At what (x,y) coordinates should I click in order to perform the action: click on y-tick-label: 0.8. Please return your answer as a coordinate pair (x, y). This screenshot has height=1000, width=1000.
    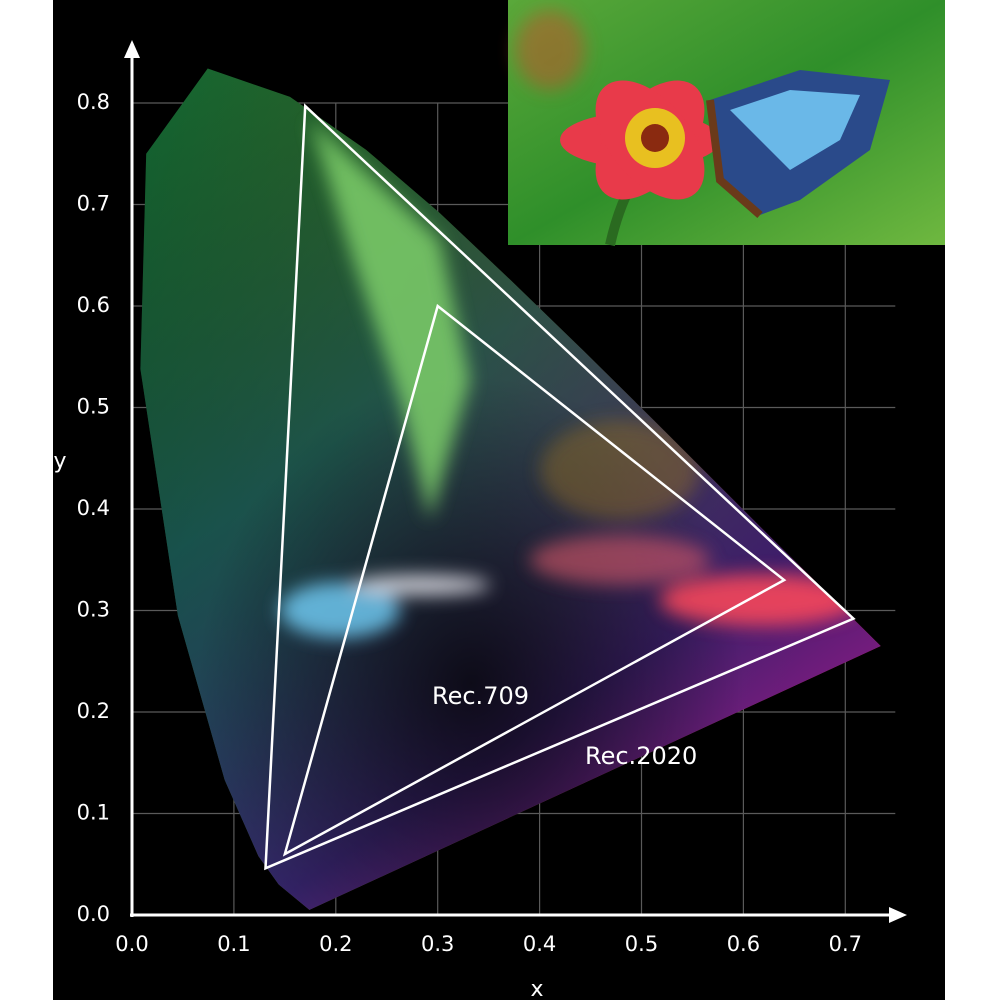
    Looking at the image, I should click on (93, 102).